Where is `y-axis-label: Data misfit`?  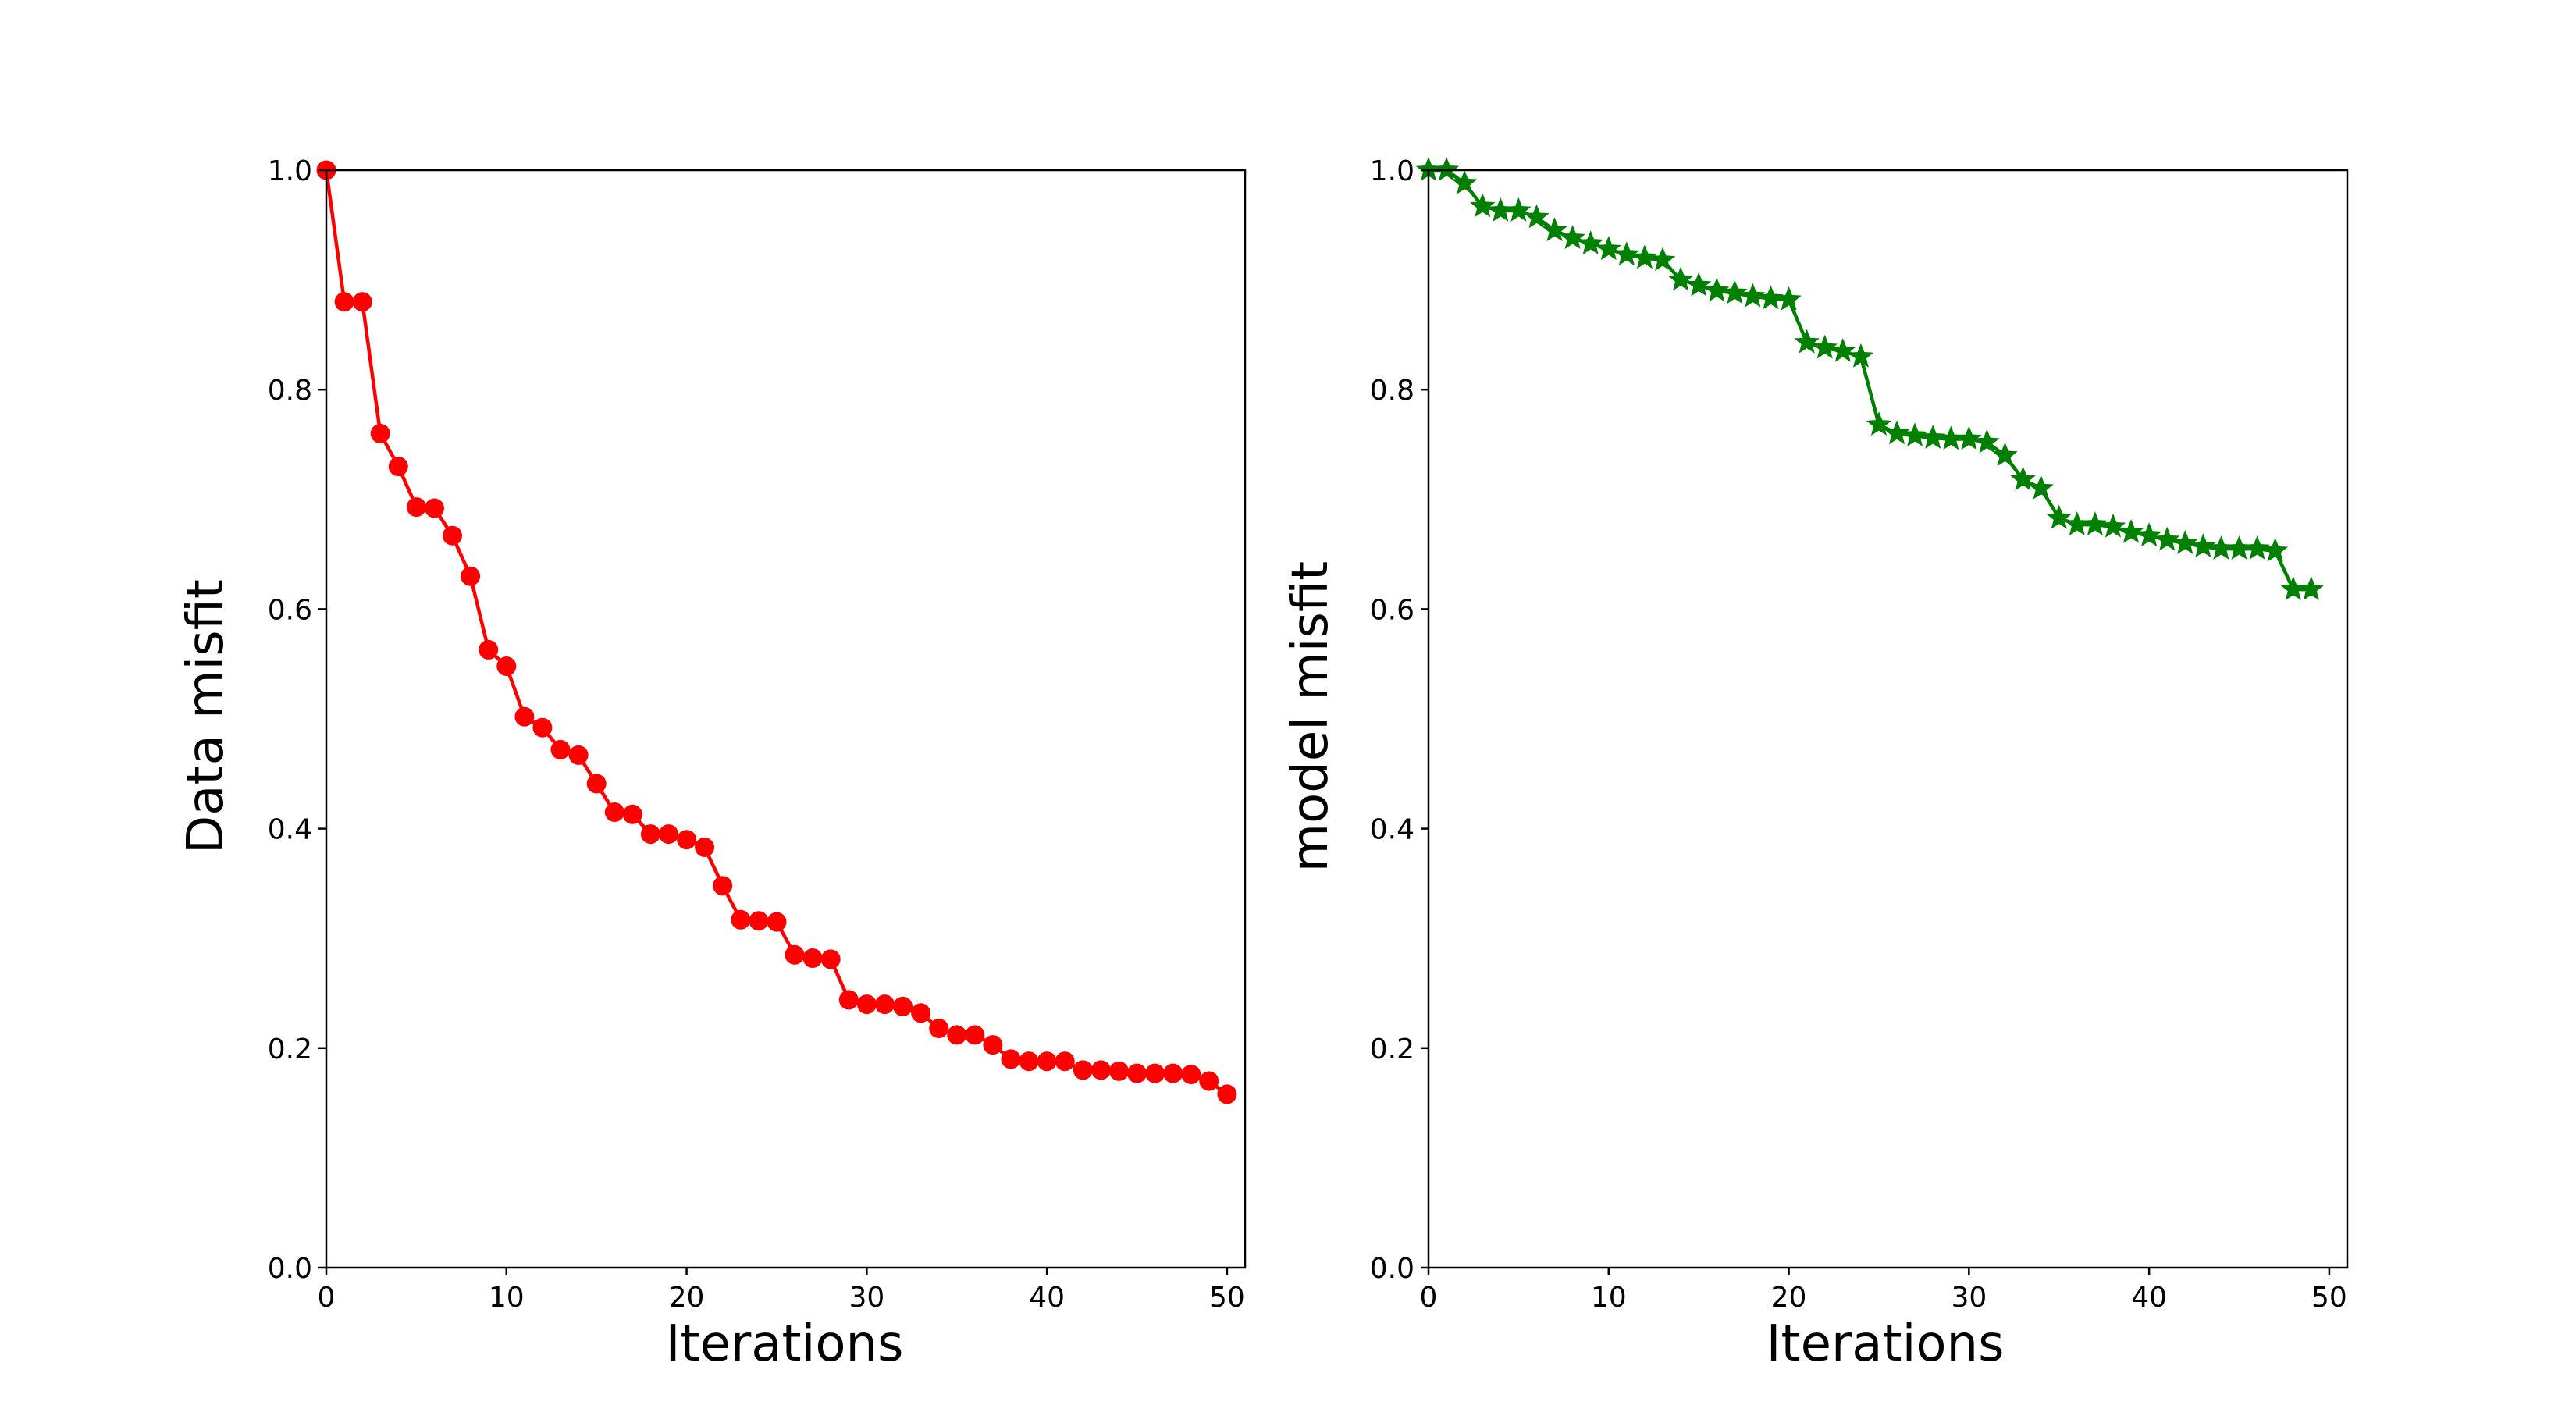
y-axis-label: Data misfit is located at coordinates (206, 716).